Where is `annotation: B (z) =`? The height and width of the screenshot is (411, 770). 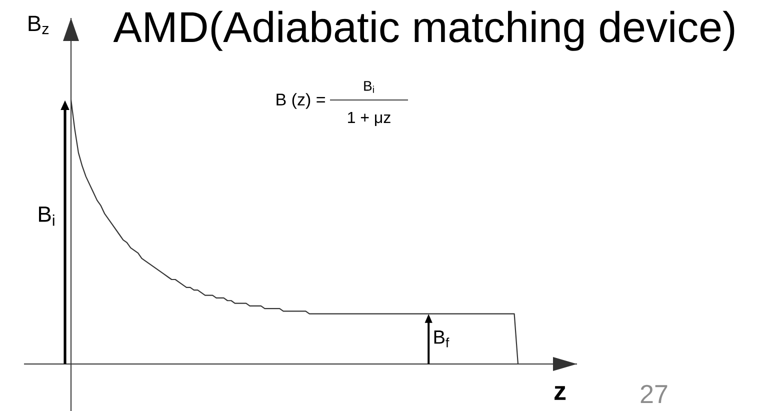
annotation: B (z) = is located at coordinates (300, 101).